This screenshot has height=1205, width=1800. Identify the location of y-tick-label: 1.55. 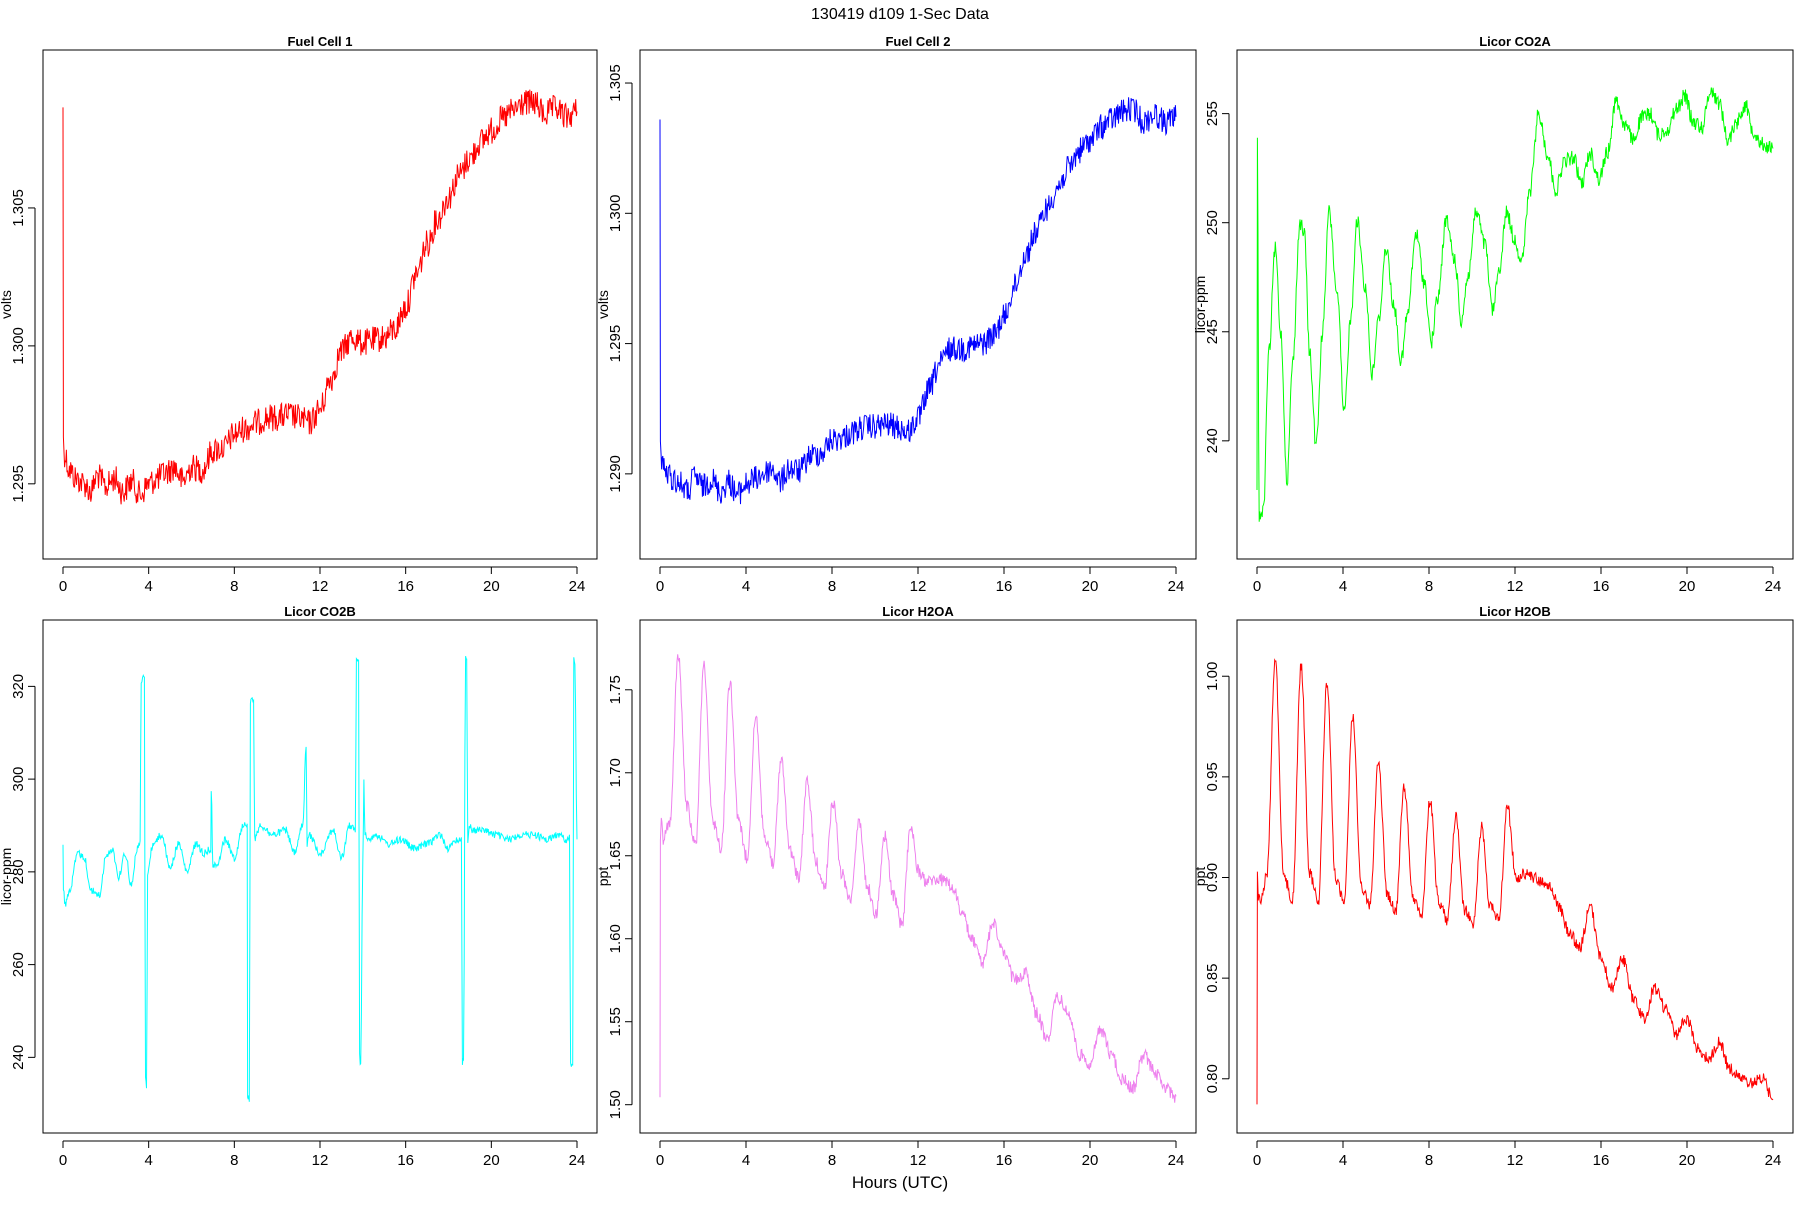
(615, 1021).